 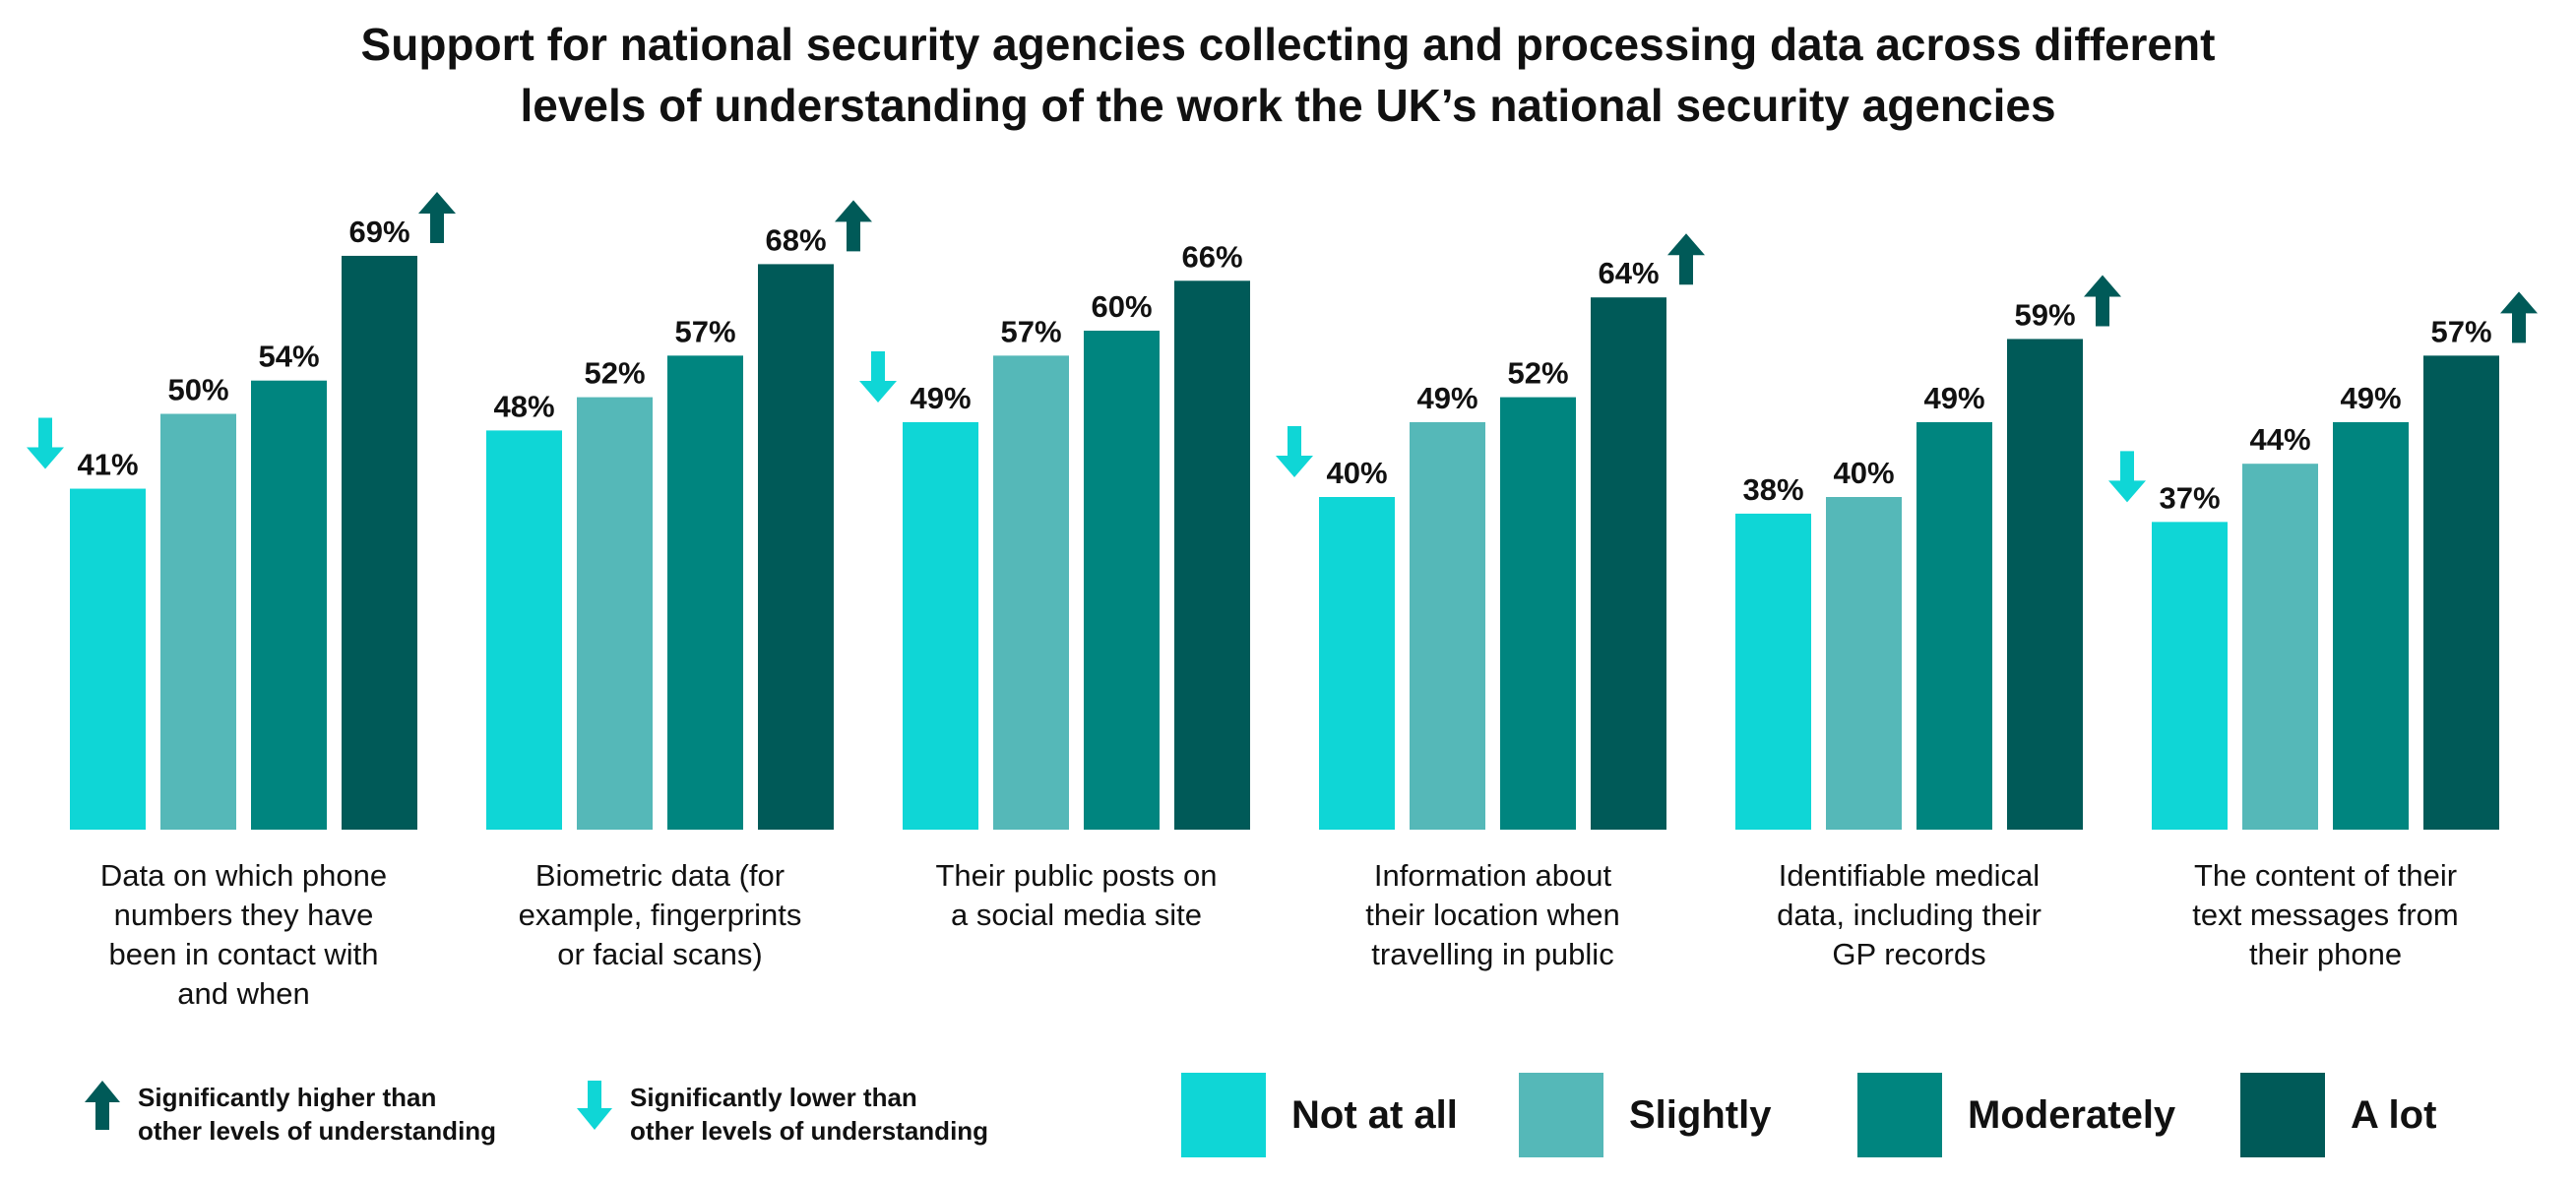 What do you see at coordinates (2325, 875) in the screenshot?
I see `category-label-line: The content of their` at bounding box center [2325, 875].